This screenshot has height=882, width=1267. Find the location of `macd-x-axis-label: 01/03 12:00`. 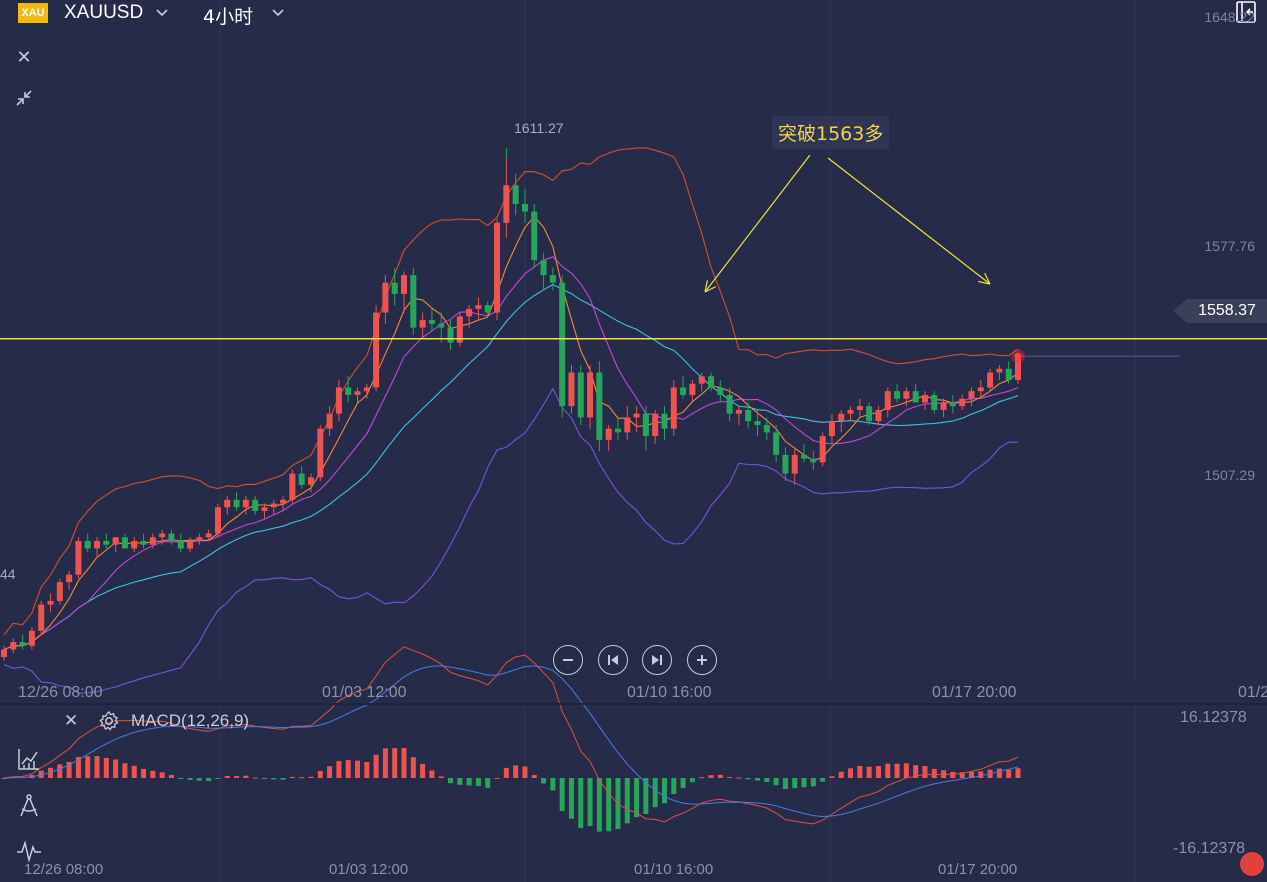

macd-x-axis-label: 01/03 12:00 is located at coordinates (369, 869).